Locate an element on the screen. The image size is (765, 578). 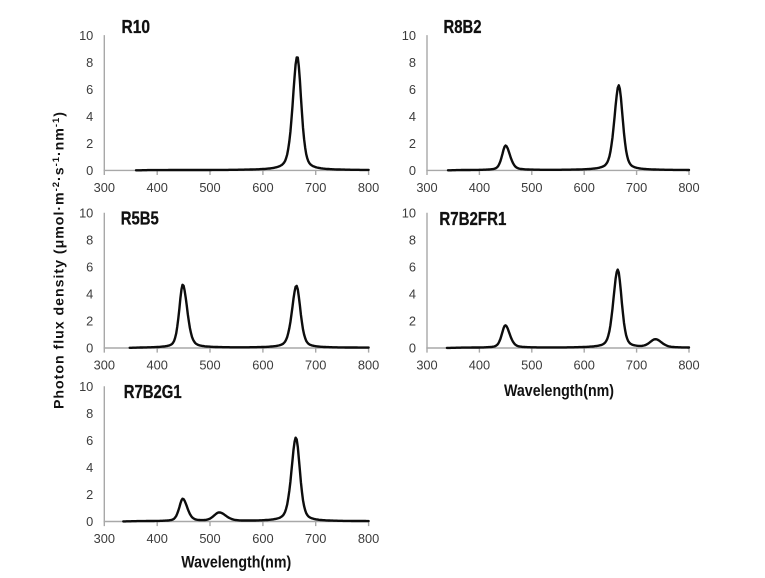
svg-text: R10 is located at coordinates (136, 27).